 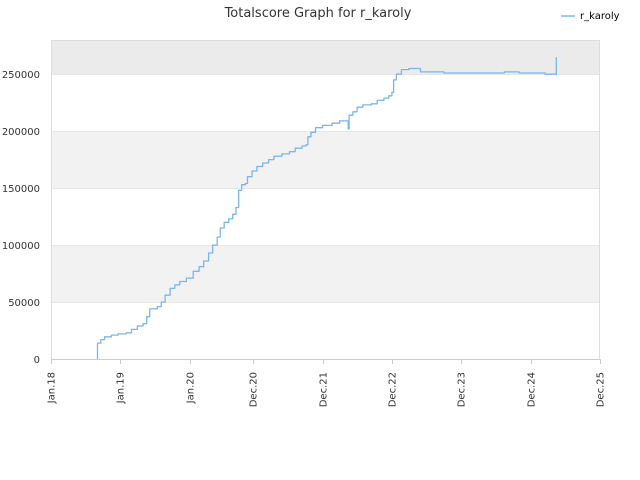 What do you see at coordinates (532, 389) in the screenshot?
I see `x-tick-label: Dec.24` at bounding box center [532, 389].